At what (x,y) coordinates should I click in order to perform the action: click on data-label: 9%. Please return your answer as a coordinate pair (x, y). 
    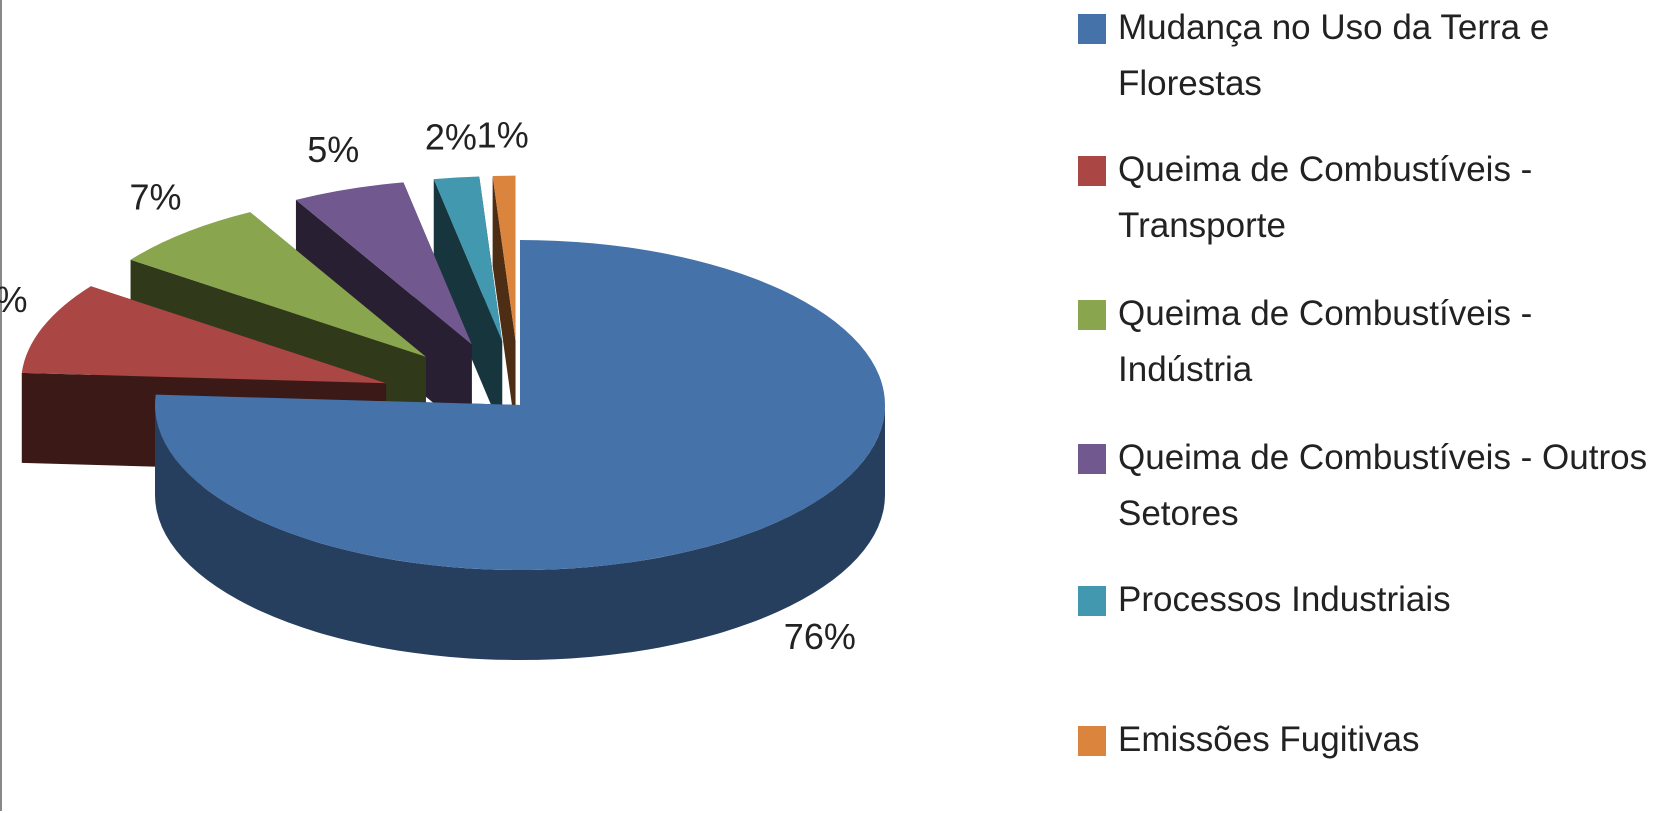
    Looking at the image, I should click on (13, 299).